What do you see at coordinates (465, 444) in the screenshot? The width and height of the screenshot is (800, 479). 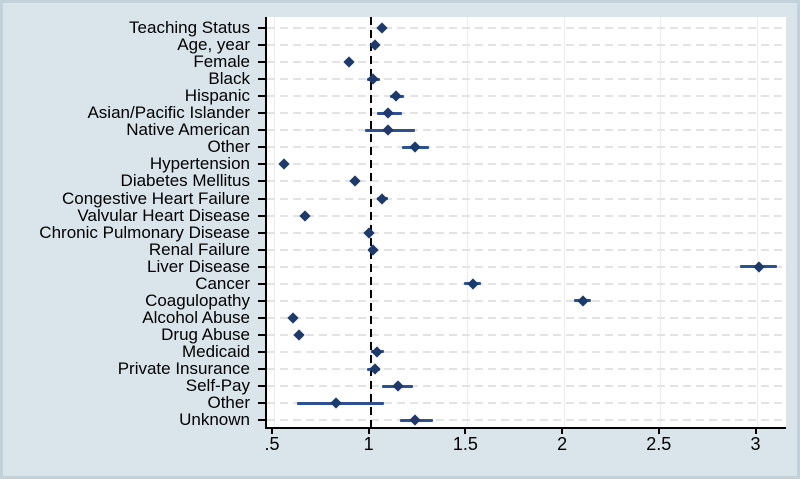 I see `x-axis-tick-label: 1.5` at bounding box center [465, 444].